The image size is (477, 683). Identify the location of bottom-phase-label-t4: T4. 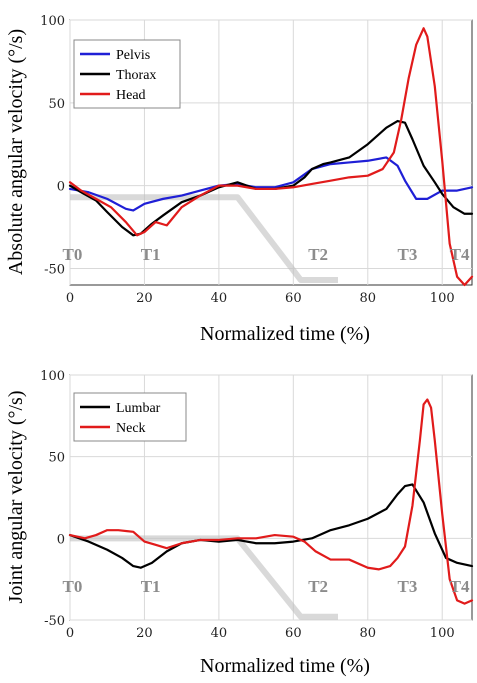
(460, 586).